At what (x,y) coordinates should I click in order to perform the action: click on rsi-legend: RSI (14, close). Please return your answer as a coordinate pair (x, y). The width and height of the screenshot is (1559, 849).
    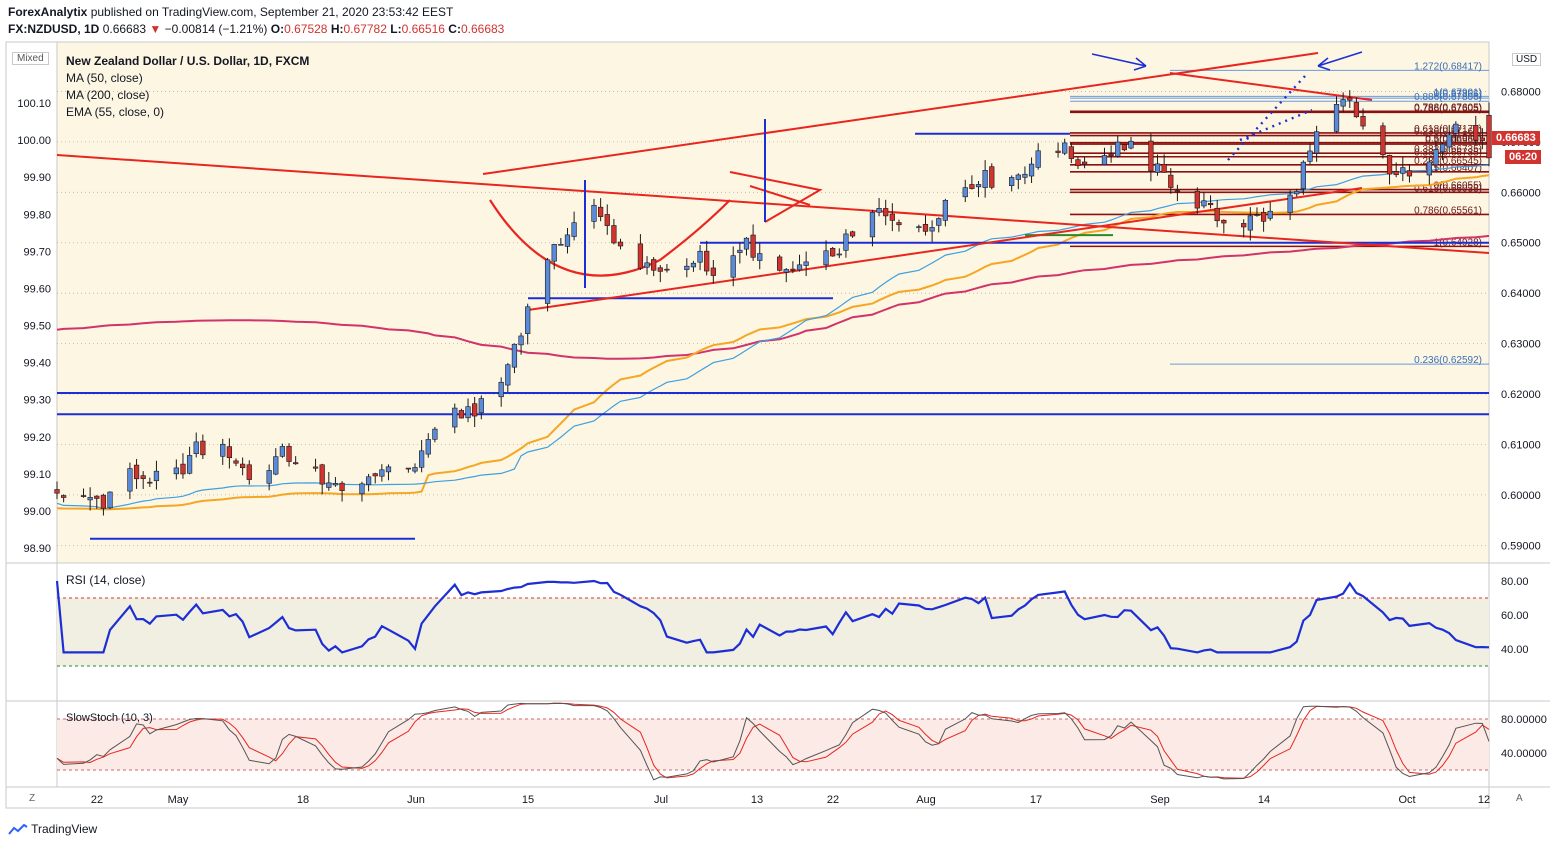
    Looking at the image, I should click on (106, 580).